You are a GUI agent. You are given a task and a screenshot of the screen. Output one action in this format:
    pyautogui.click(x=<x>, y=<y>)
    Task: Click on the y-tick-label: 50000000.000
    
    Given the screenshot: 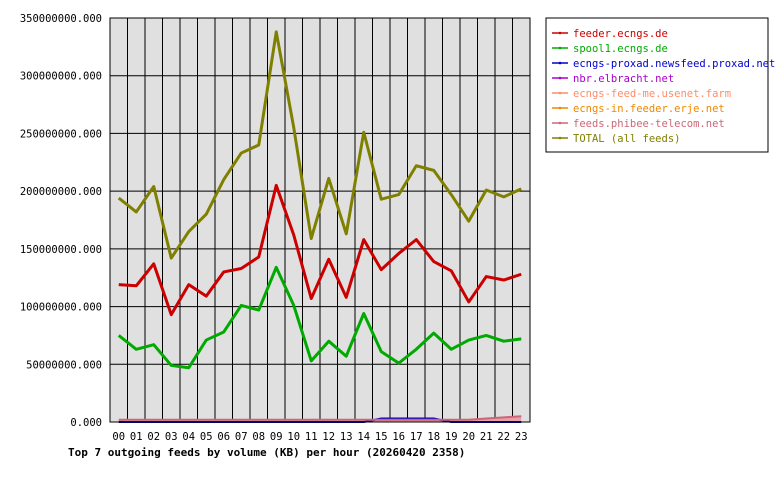 What is the action you would take?
    pyautogui.click(x=64, y=365)
    